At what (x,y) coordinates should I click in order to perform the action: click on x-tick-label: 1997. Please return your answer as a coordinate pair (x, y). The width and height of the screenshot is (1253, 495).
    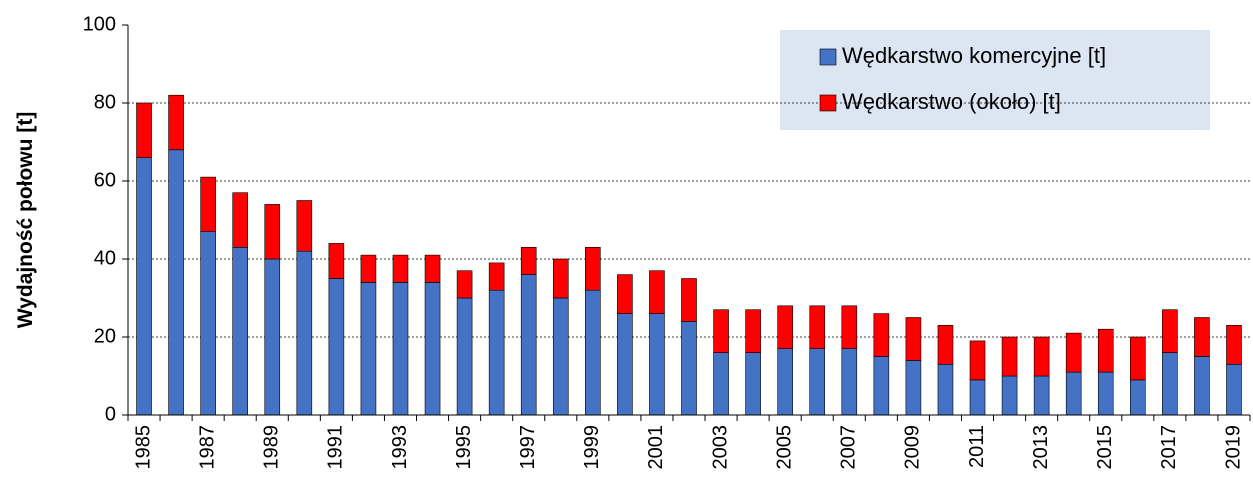
    Looking at the image, I should click on (528, 447).